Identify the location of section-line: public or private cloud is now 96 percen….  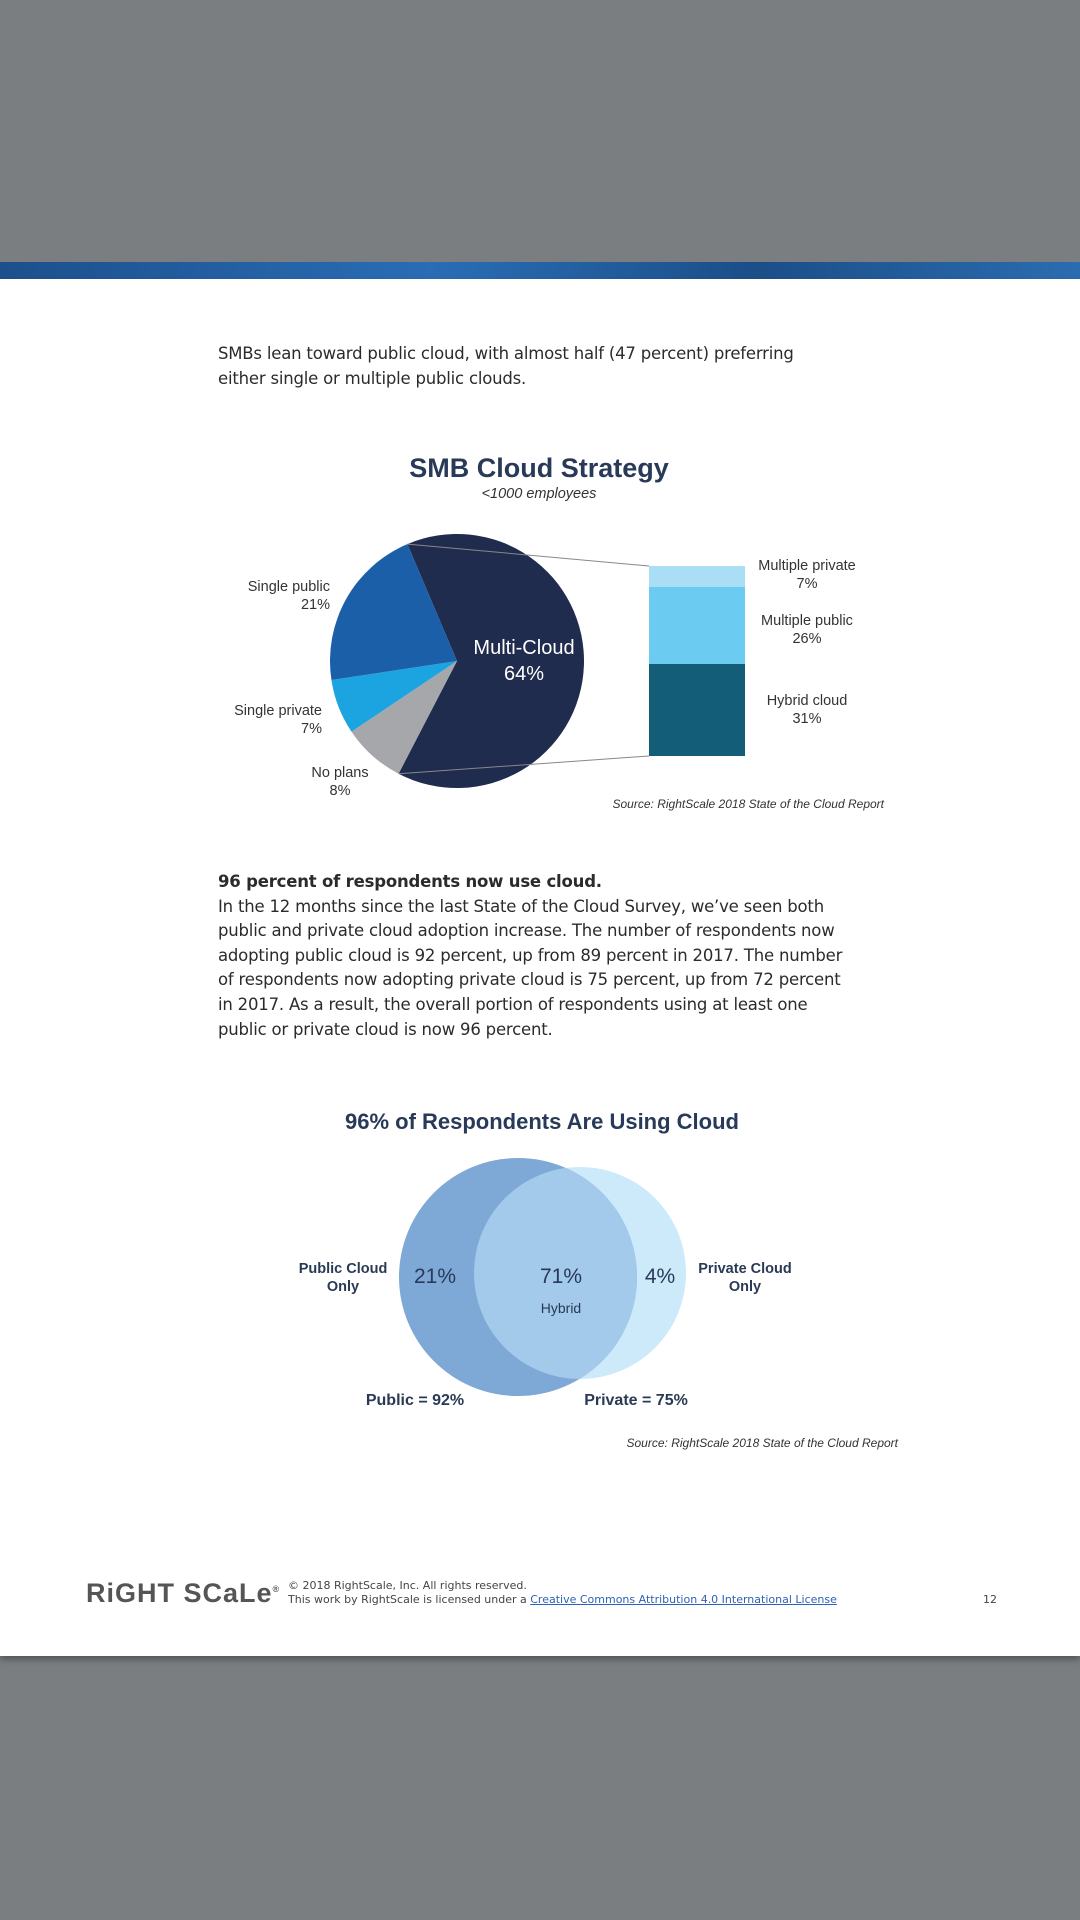
(385, 1029).